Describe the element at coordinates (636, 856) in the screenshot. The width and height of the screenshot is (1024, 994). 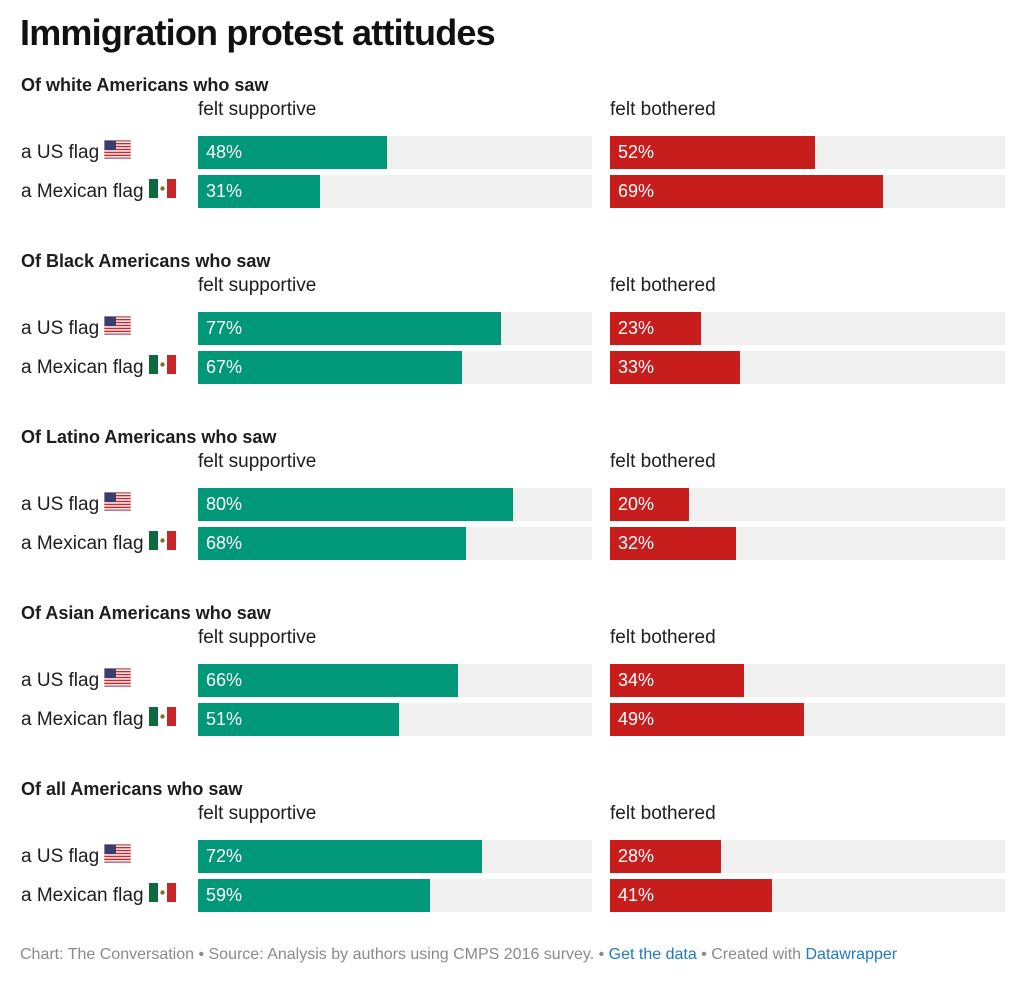
I see `data-label-bothered: 28%` at that location.